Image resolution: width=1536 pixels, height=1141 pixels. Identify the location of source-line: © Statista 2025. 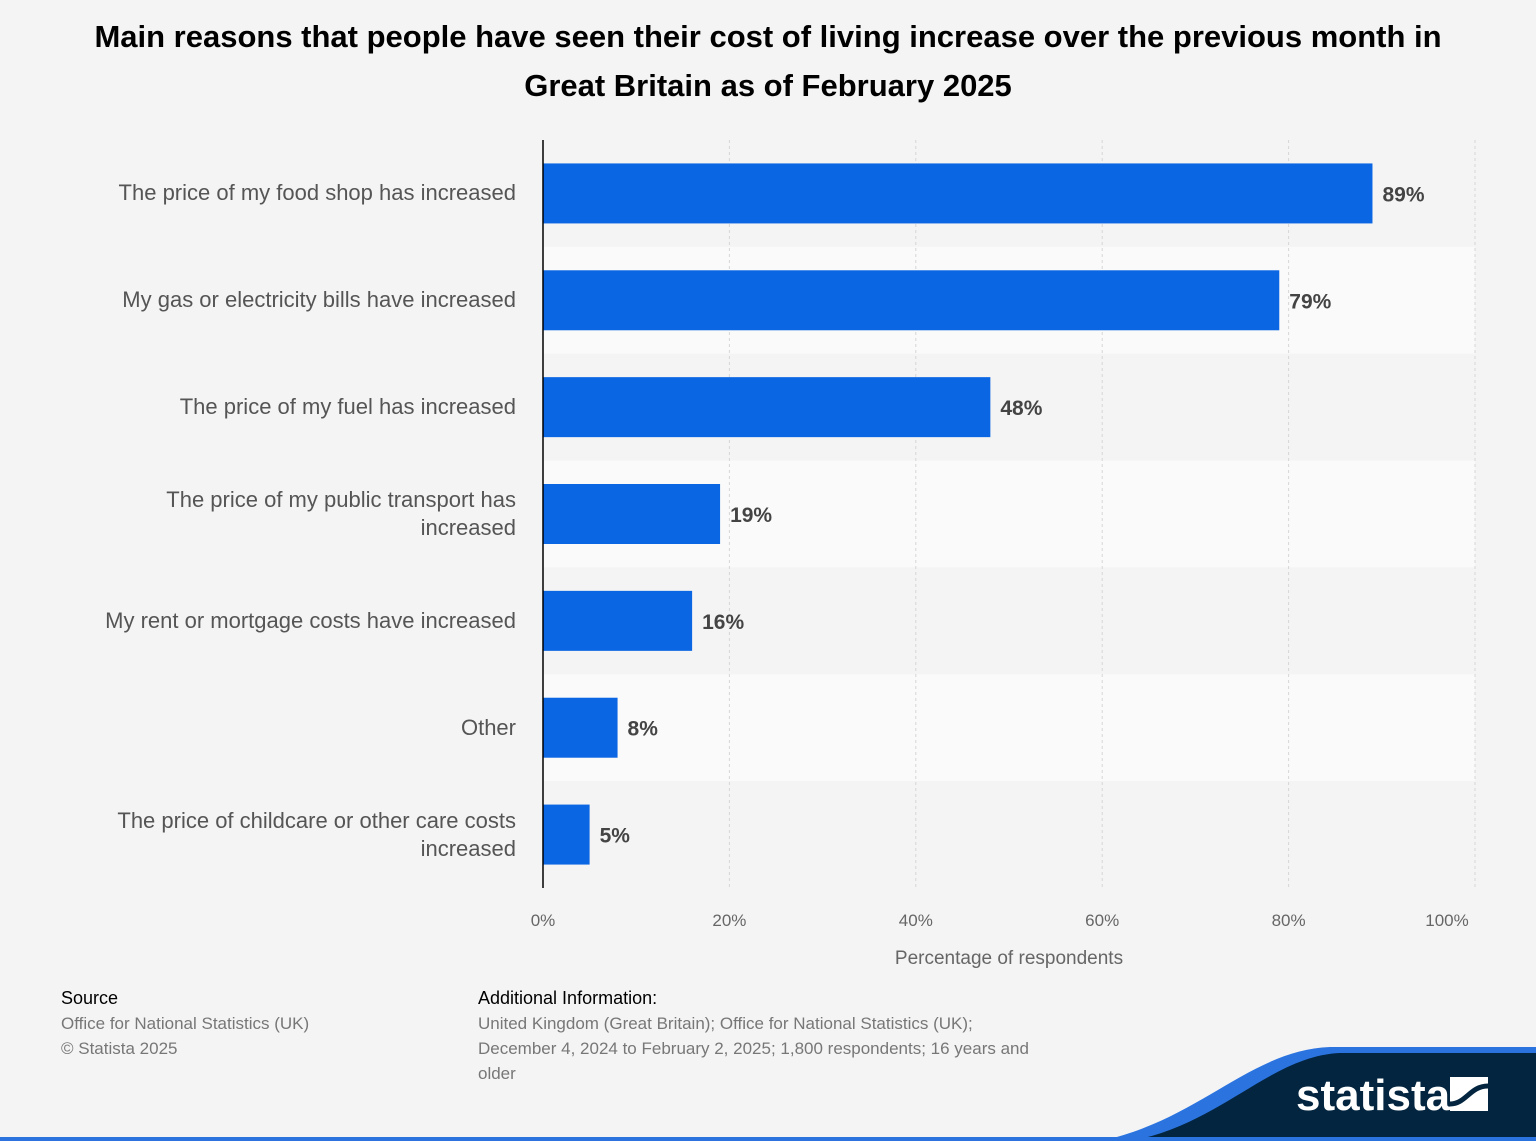
(119, 1048).